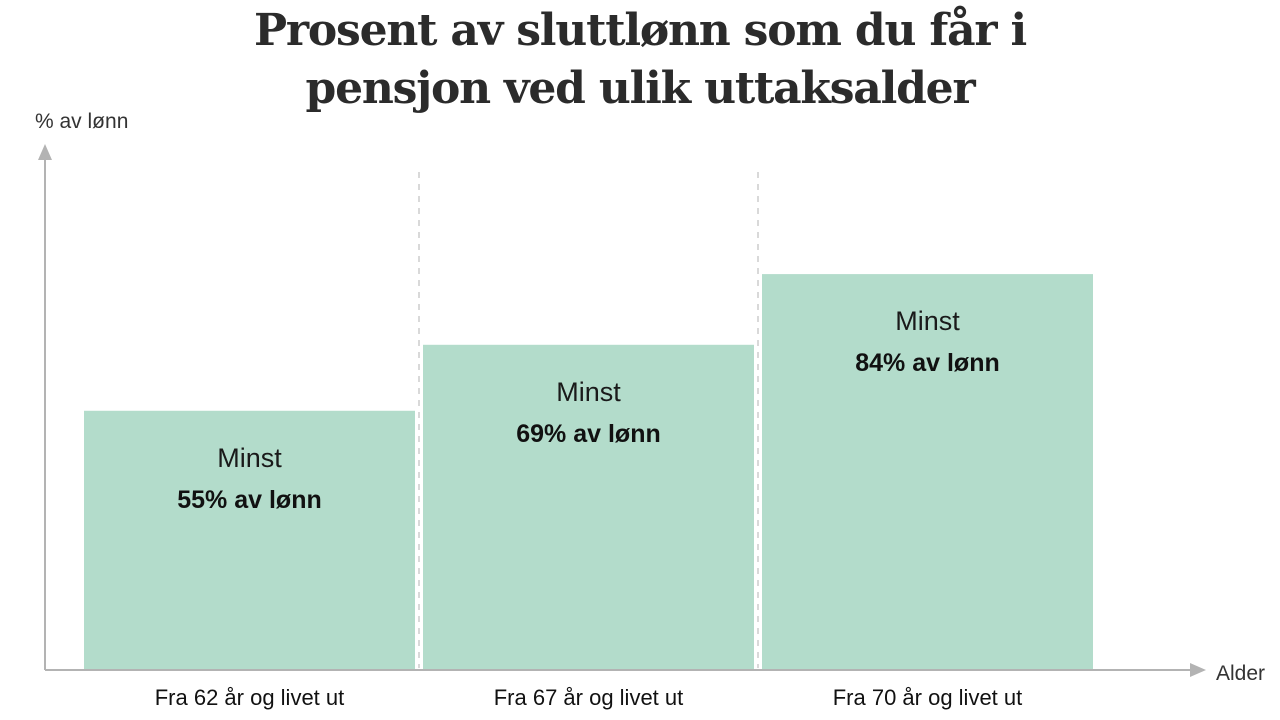 This screenshot has height=720, width=1280. What do you see at coordinates (928, 697) in the screenshot?
I see `category-label-3: Fra 70 år og livet ut` at bounding box center [928, 697].